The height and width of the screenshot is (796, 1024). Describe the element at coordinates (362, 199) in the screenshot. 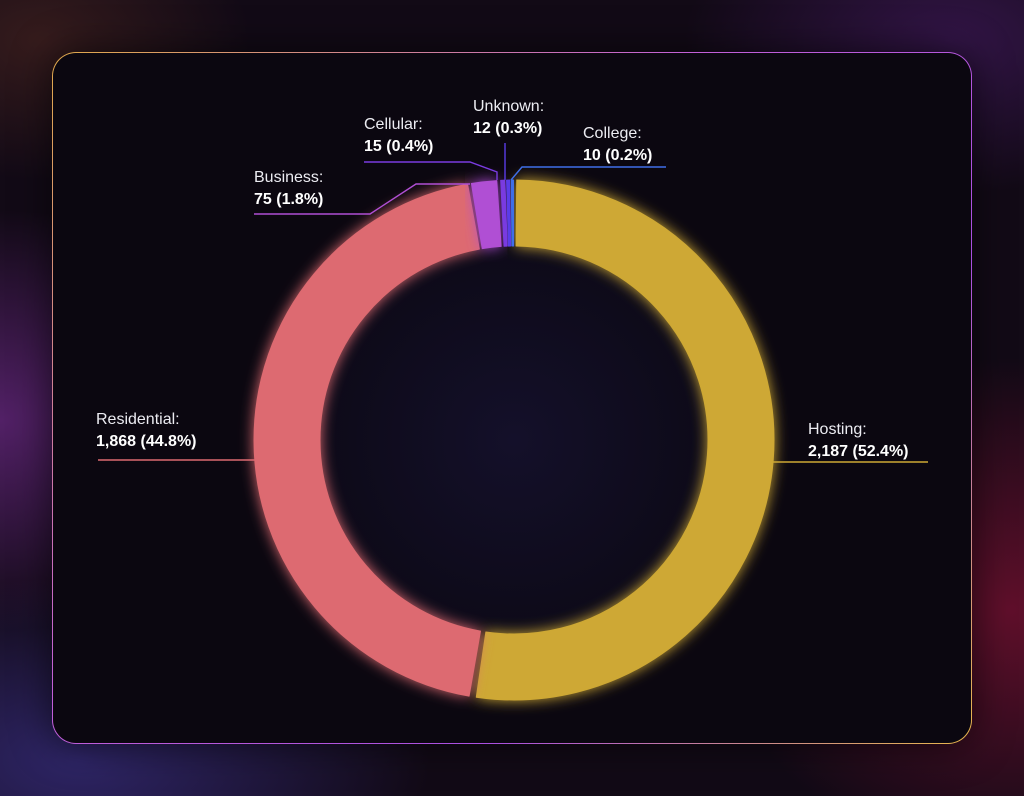

I see `leader-line-business` at that location.